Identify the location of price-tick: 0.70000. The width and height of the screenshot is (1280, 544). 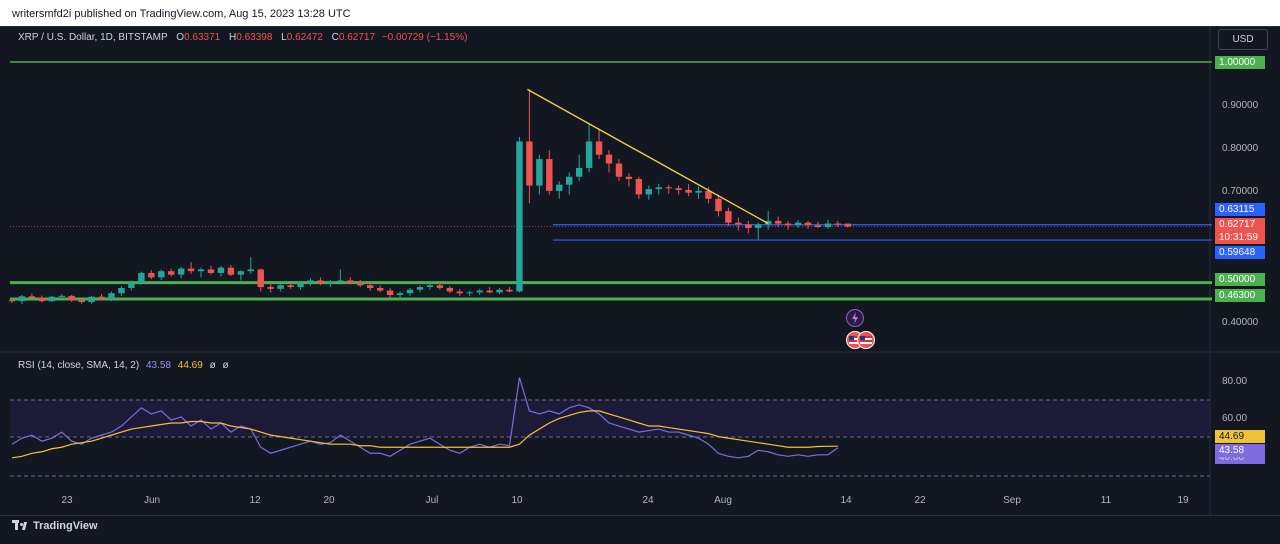
(1240, 191).